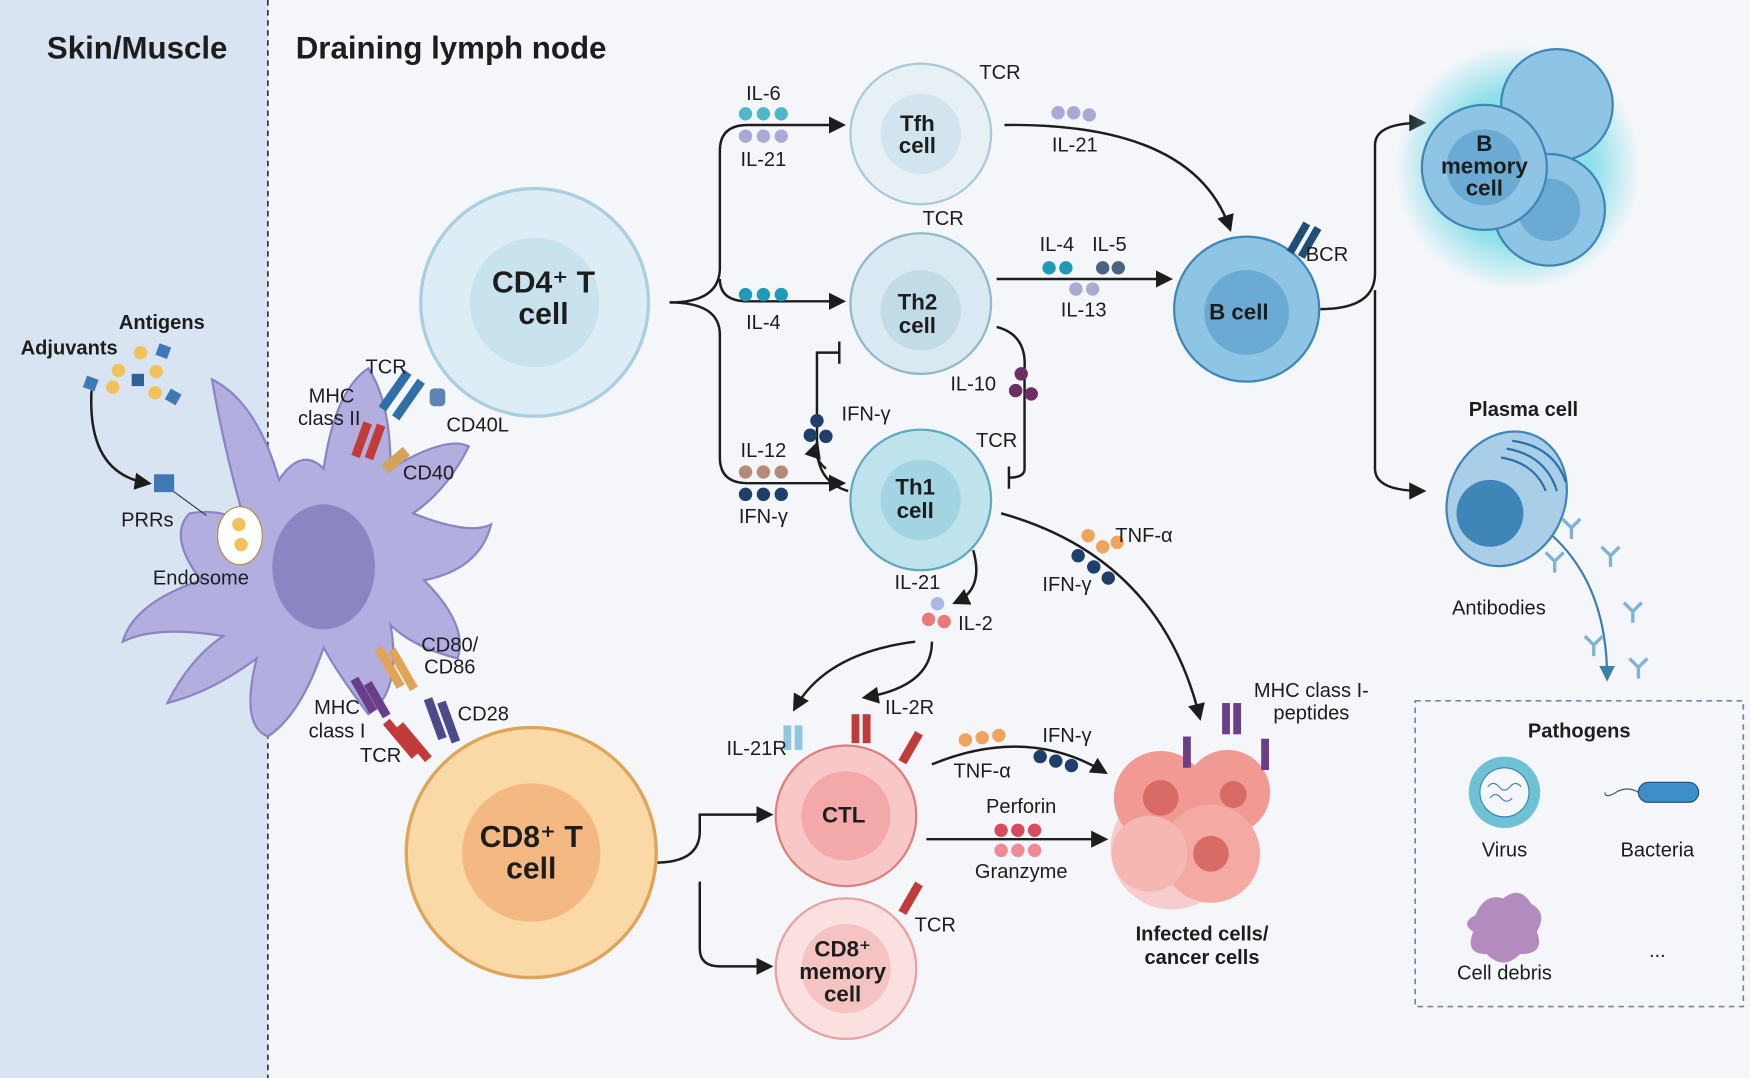 Image resolution: width=1750 pixels, height=1078 pixels. I want to click on label: PRRs, so click(147, 520).